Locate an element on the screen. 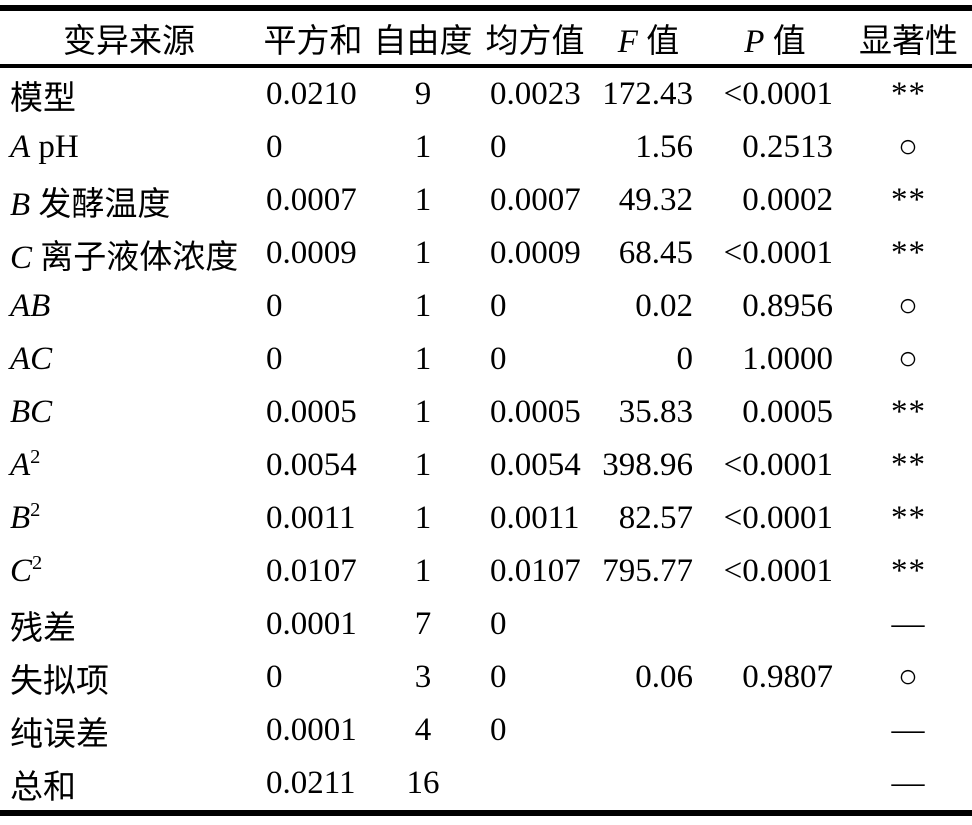 The image size is (972, 825). cell-source: B 发酵温度 is located at coordinates (90, 204).